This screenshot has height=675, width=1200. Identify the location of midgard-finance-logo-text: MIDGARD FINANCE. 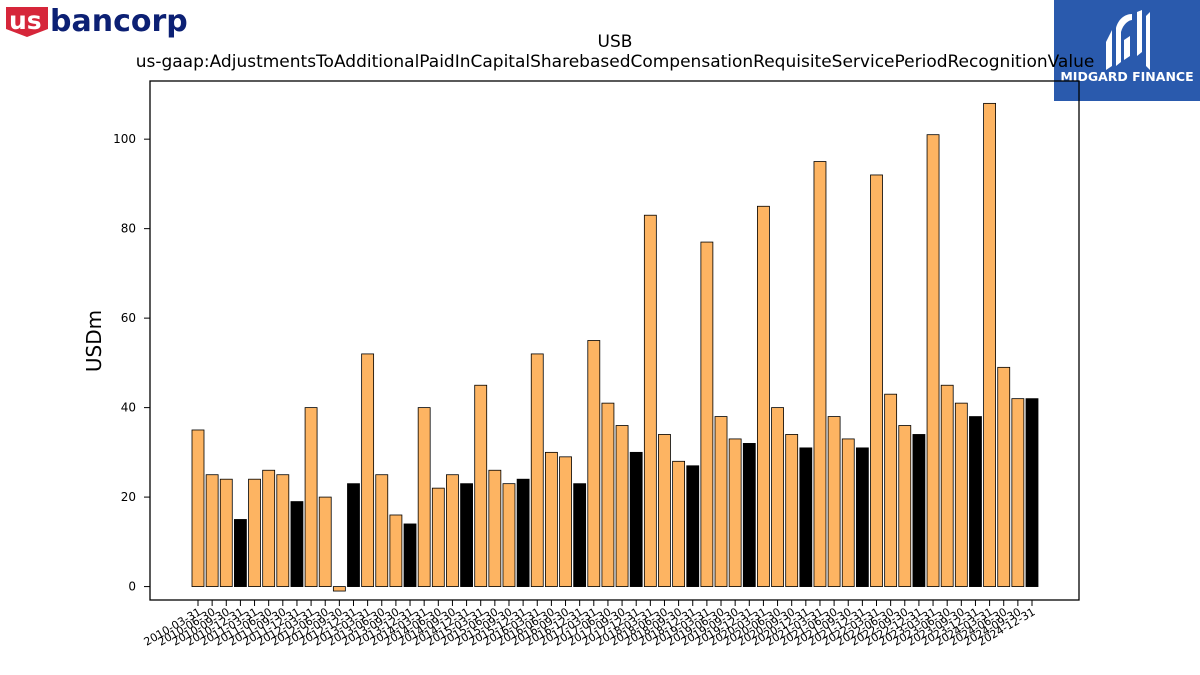
(1126, 76).